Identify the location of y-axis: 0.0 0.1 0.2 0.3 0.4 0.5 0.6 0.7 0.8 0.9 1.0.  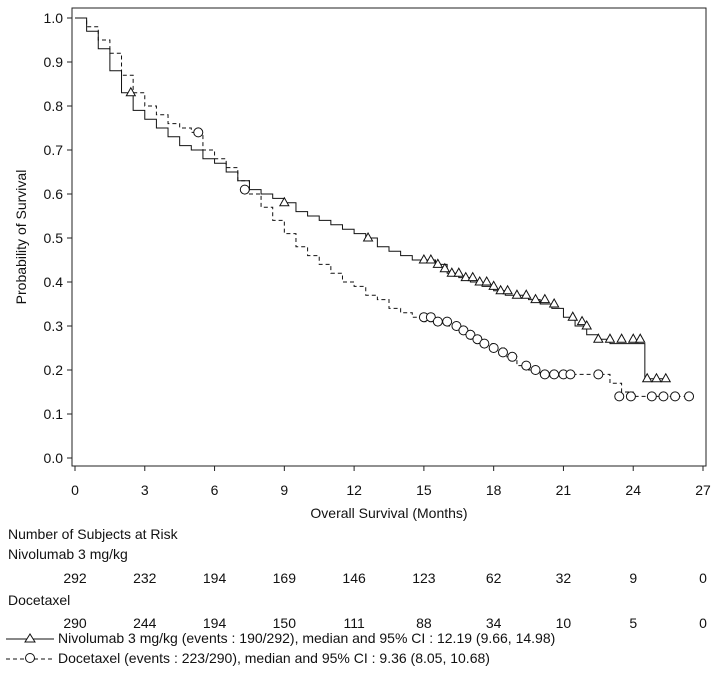
(58, 238).